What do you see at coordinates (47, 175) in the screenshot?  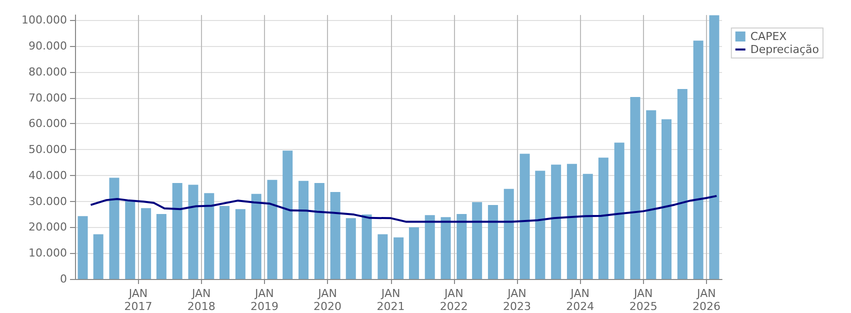 I see `y-tick-label: 40.000` at bounding box center [47, 175].